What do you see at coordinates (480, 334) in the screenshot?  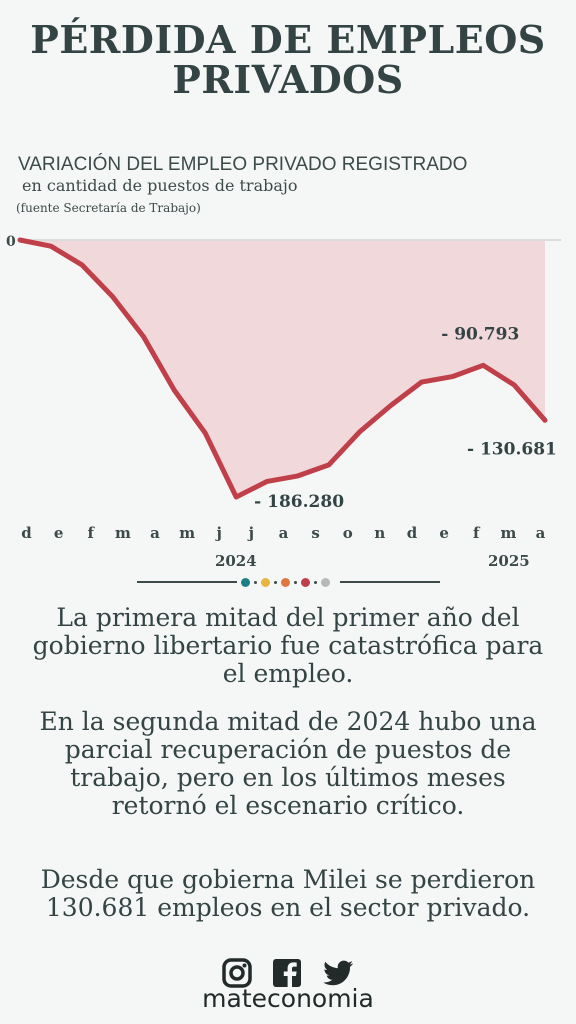 I see `data-label: - 90.793` at bounding box center [480, 334].